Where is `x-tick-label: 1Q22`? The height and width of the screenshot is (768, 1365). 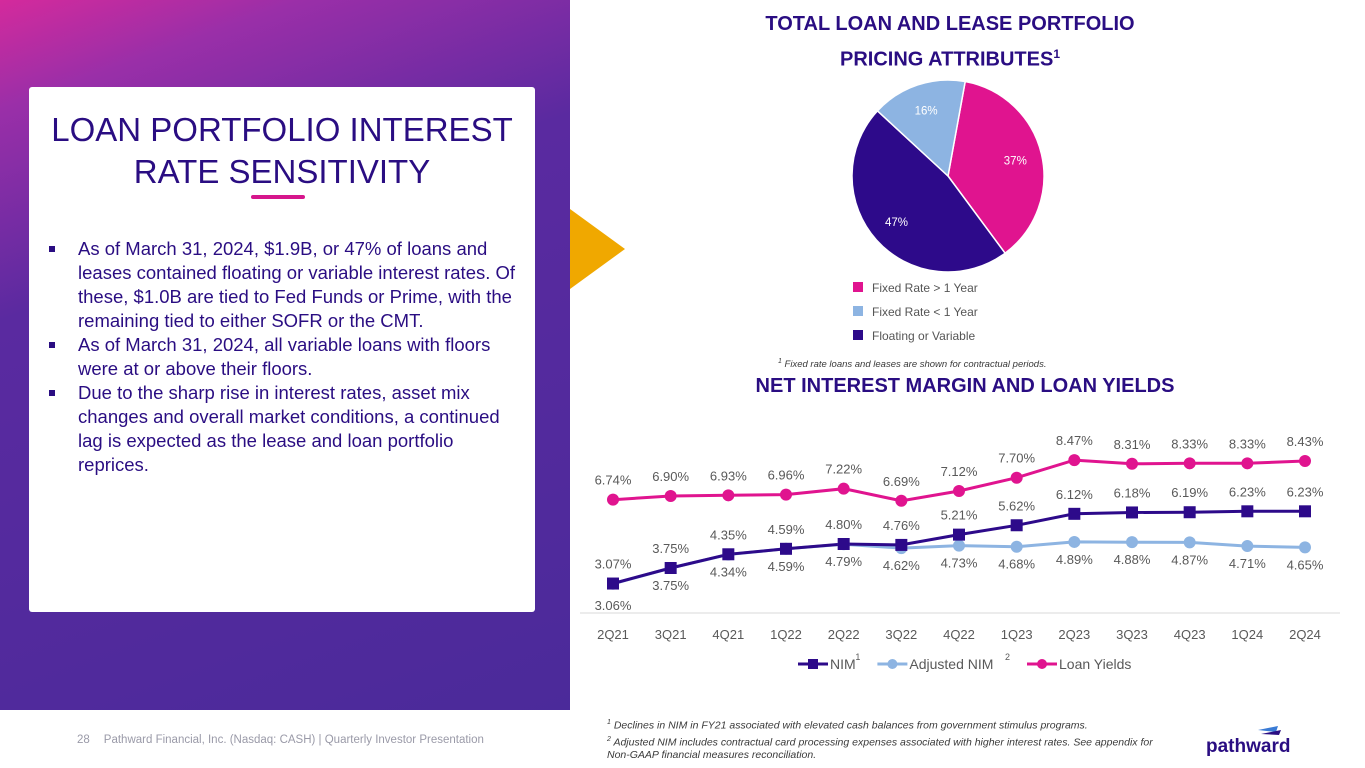 x-tick-label: 1Q22 is located at coordinates (786, 634).